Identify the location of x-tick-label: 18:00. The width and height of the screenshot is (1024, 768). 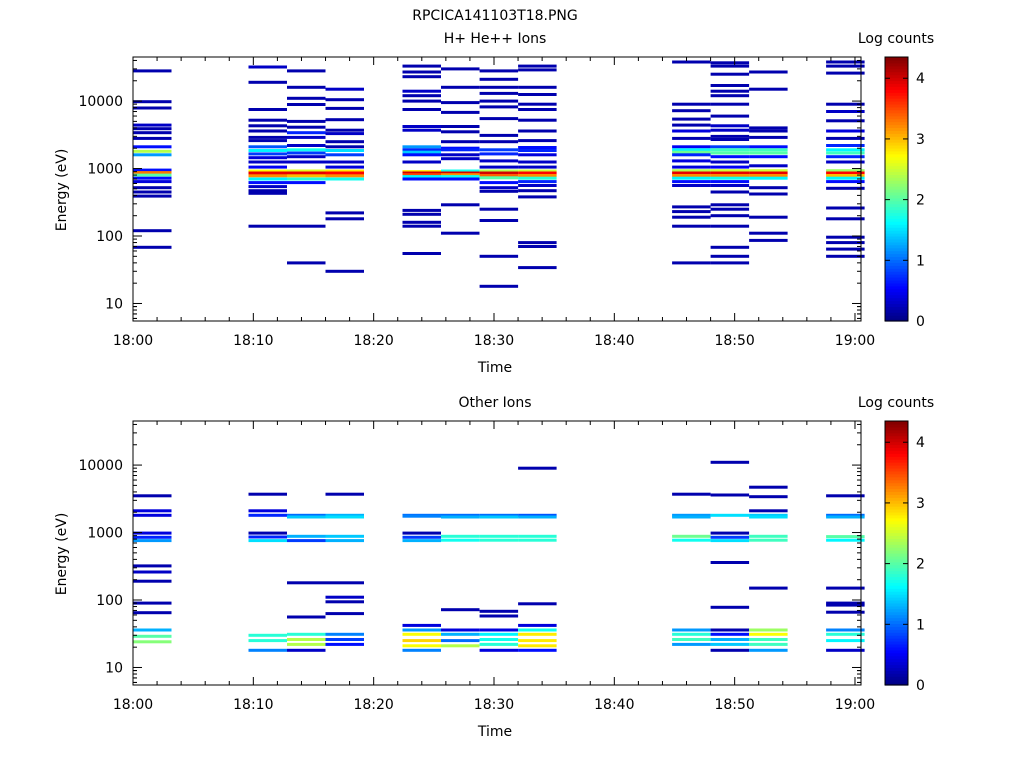
(133, 341).